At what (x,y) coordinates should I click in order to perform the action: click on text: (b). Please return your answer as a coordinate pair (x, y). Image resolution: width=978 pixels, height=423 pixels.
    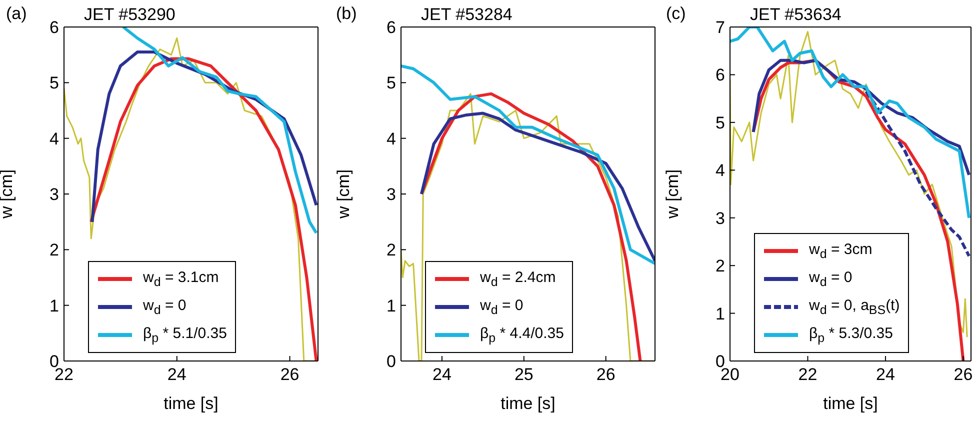
    Looking at the image, I should click on (346, 14).